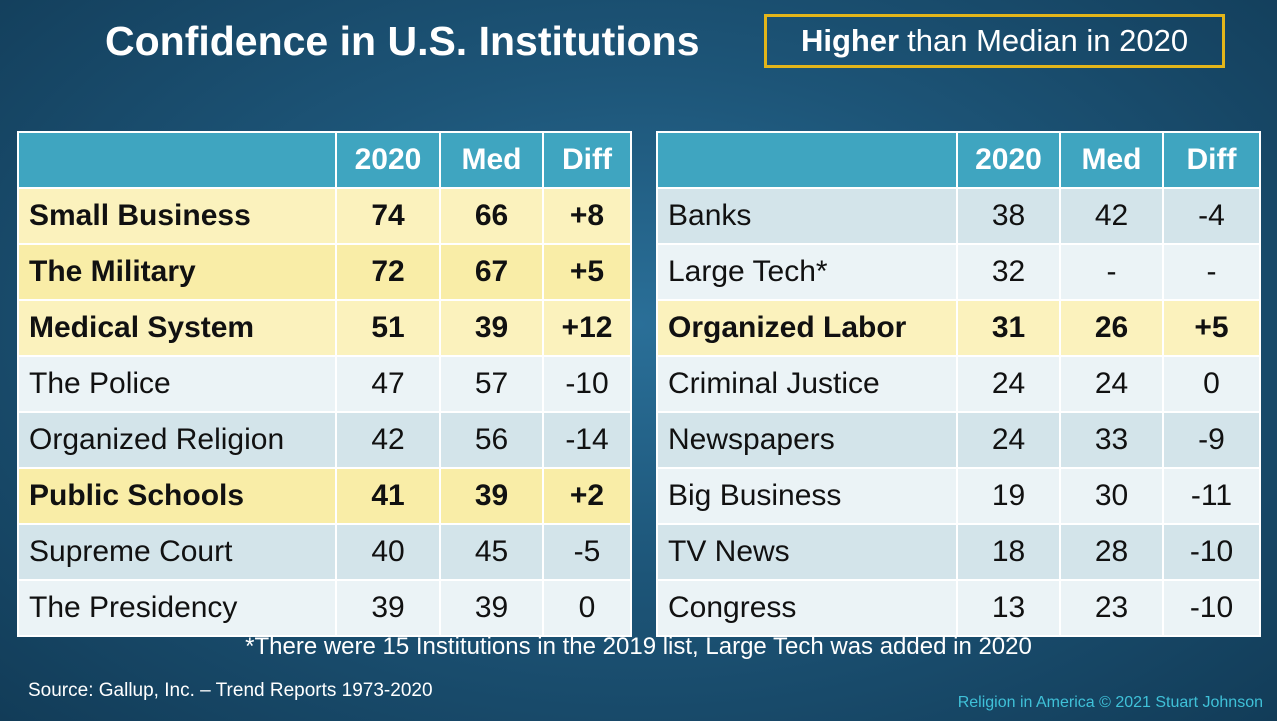  Describe the element at coordinates (807, 216) in the screenshot. I see `institution-name-cell: Banks` at that location.